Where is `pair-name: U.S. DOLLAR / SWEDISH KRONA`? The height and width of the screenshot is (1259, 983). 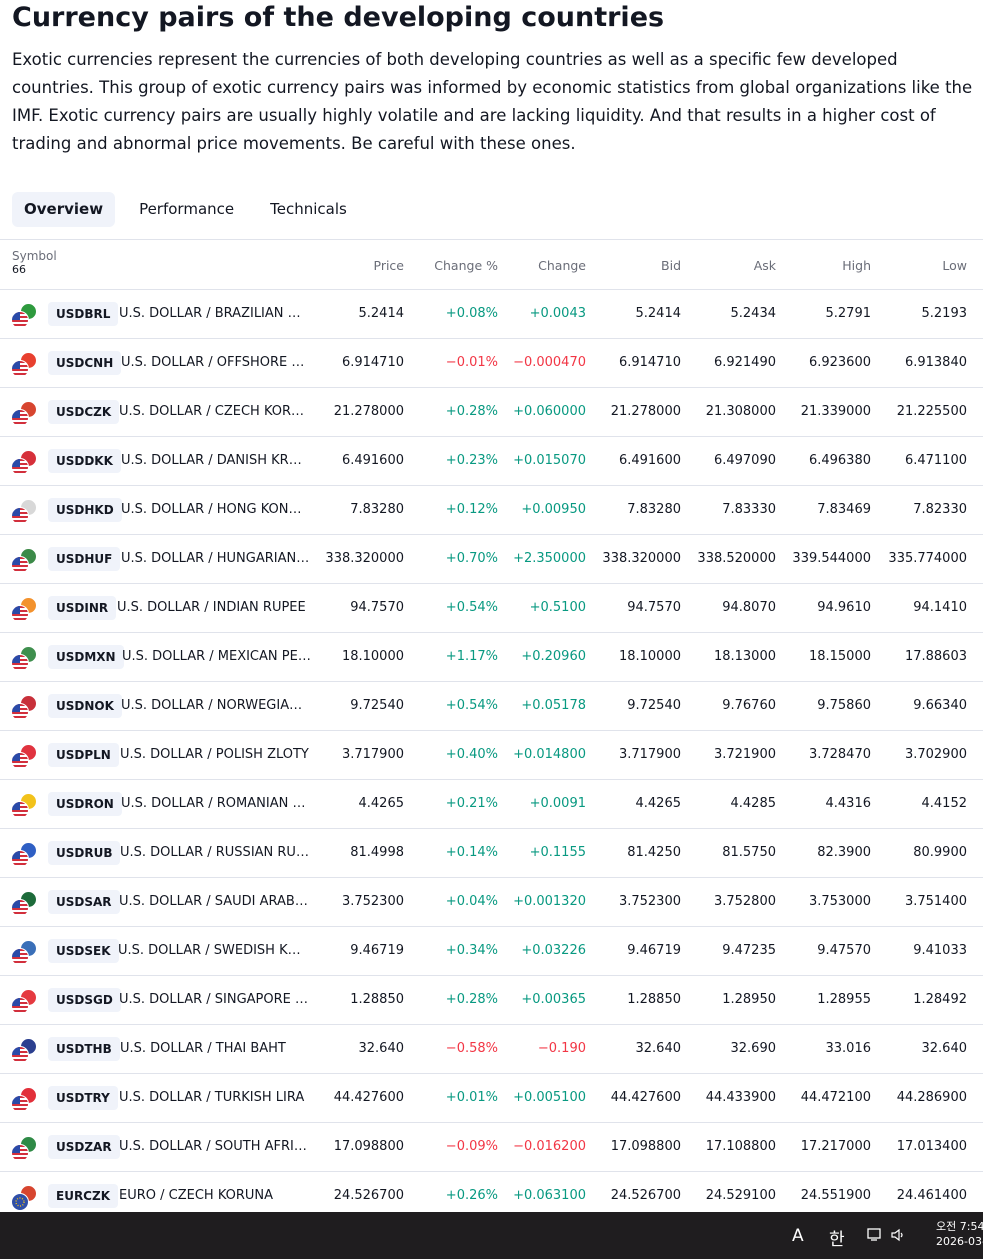 pair-name: U.S. DOLLAR / SWEDISH KRONA is located at coordinates (213, 950).